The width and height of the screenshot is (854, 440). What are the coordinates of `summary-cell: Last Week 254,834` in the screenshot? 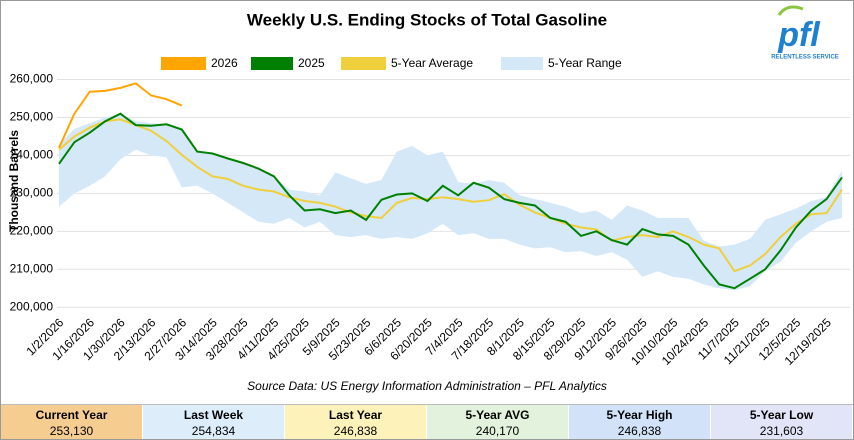 It's located at (214, 422).